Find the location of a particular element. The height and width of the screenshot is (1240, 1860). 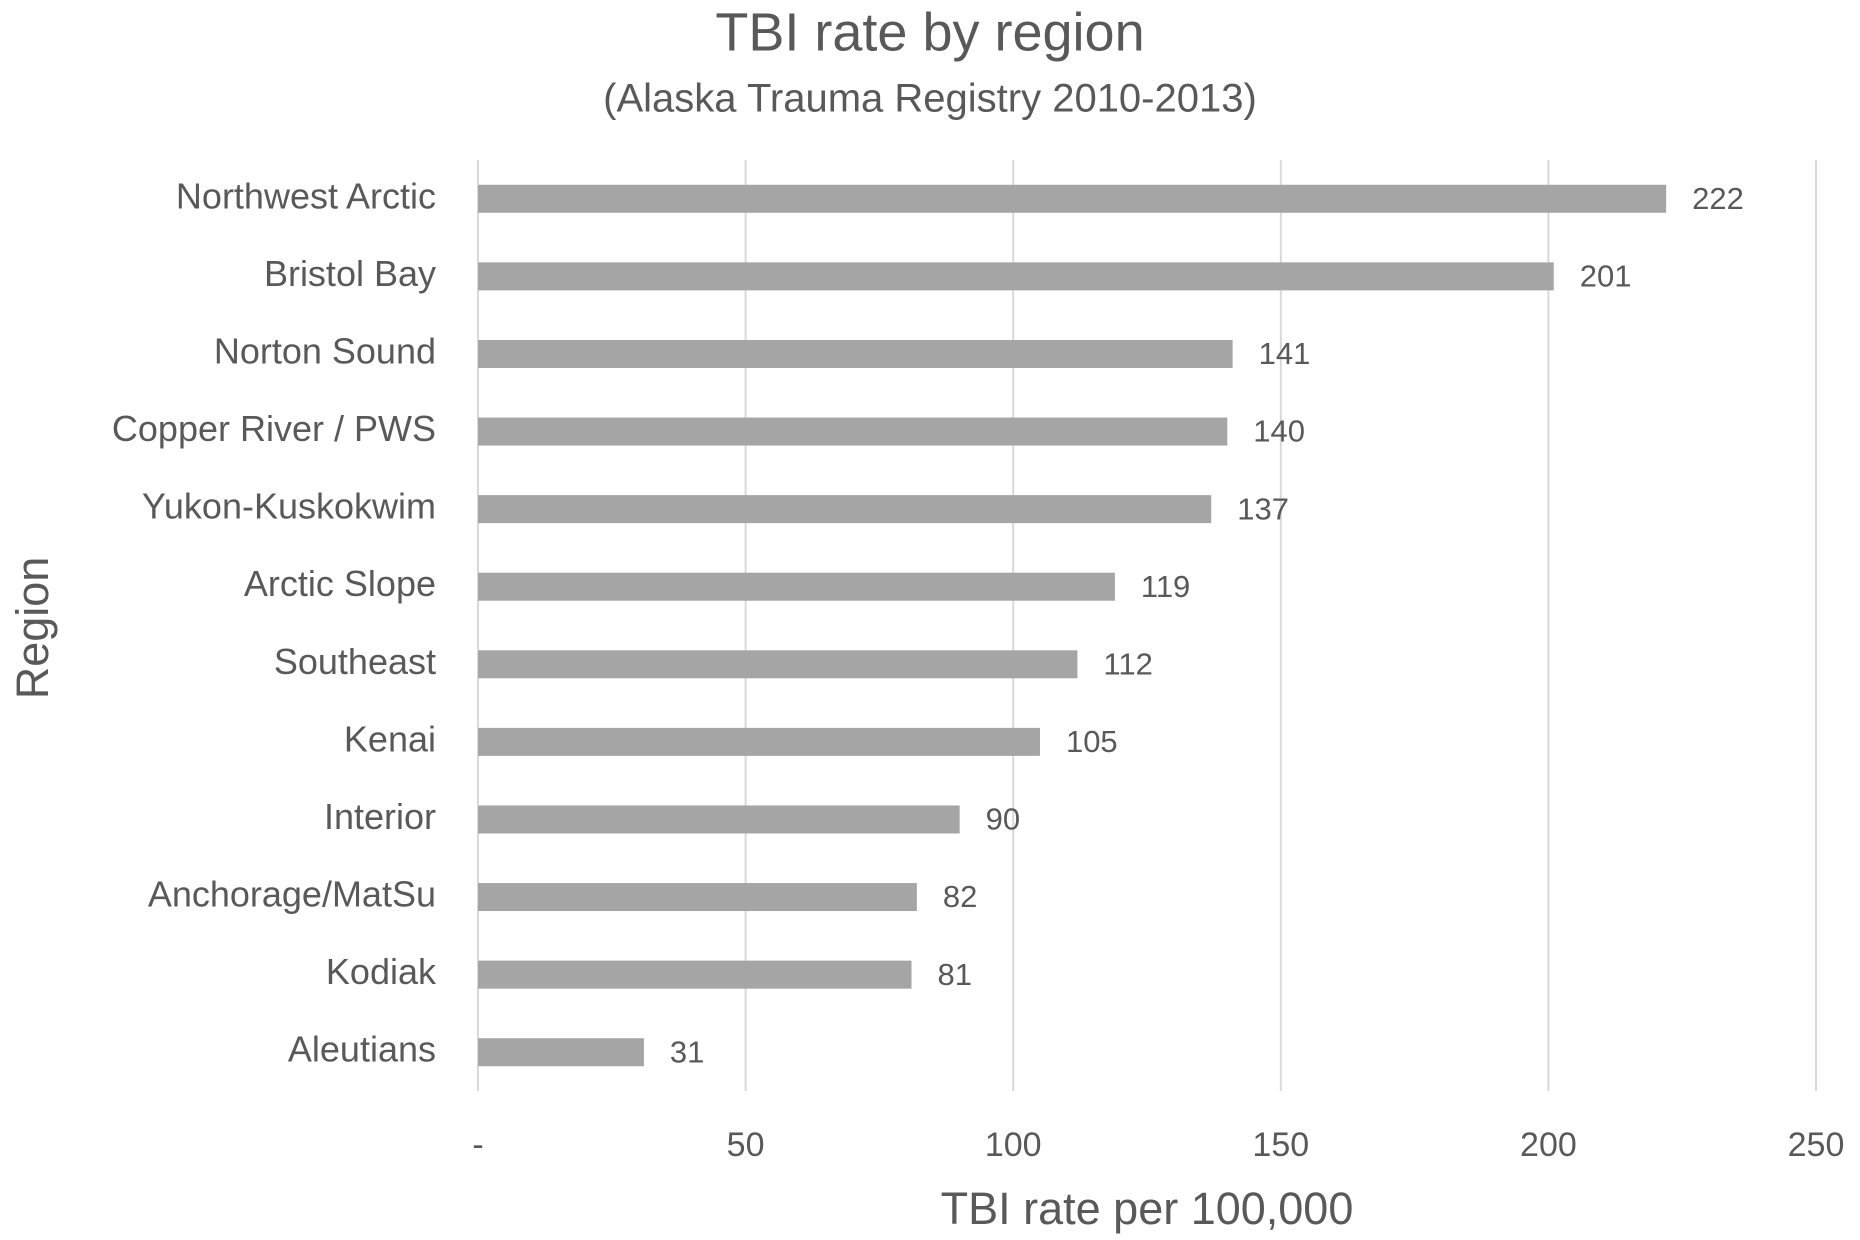

data-label: 105 is located at coordinates (1092, 741).